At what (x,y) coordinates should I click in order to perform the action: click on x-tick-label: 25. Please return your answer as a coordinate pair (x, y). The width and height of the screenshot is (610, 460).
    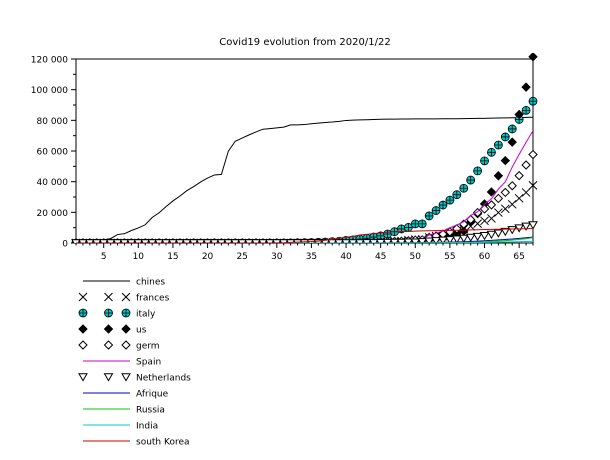
    Looking at the image, I should click on (241, 257).